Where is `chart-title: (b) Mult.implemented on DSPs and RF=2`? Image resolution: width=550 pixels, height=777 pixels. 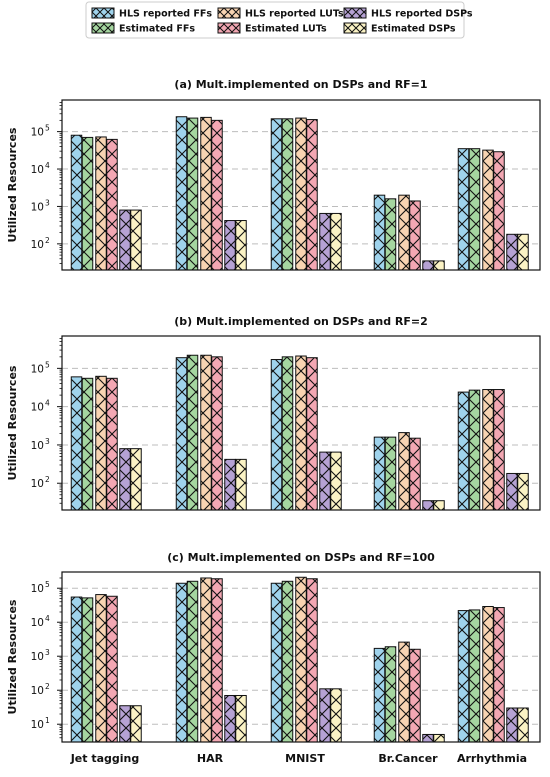
chart-title: (b) Mult.implemented on DSPs and RF=2 is located at coordinates (301, 321).